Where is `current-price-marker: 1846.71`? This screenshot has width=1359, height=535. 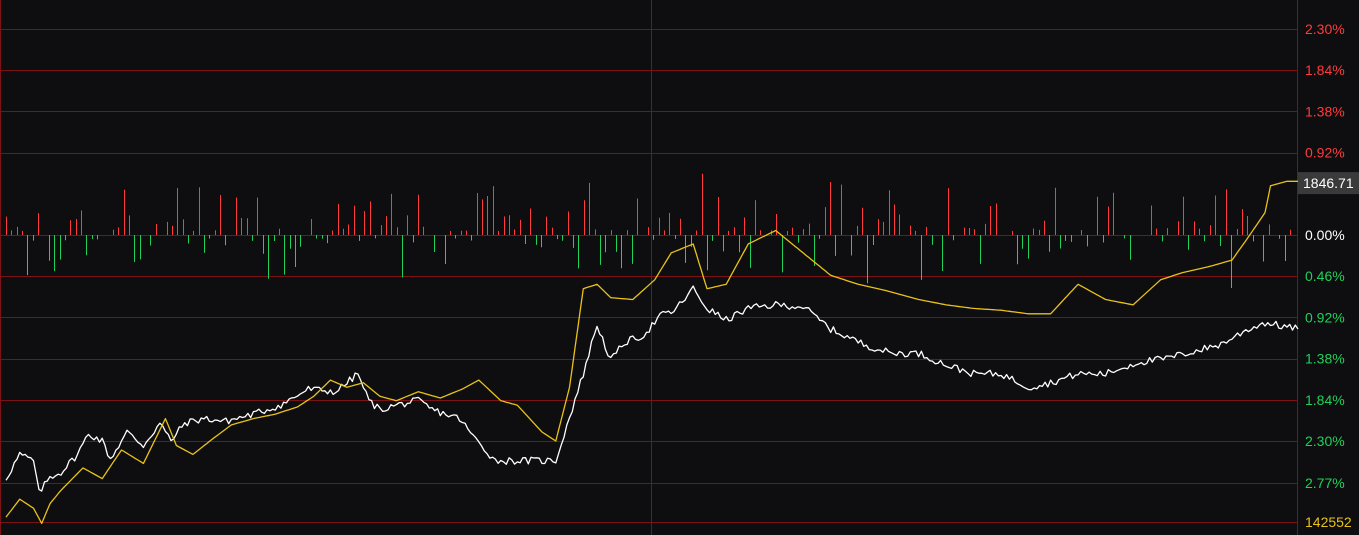 current-price-marker: 1846.71 is located at coordinates (1328, 183).